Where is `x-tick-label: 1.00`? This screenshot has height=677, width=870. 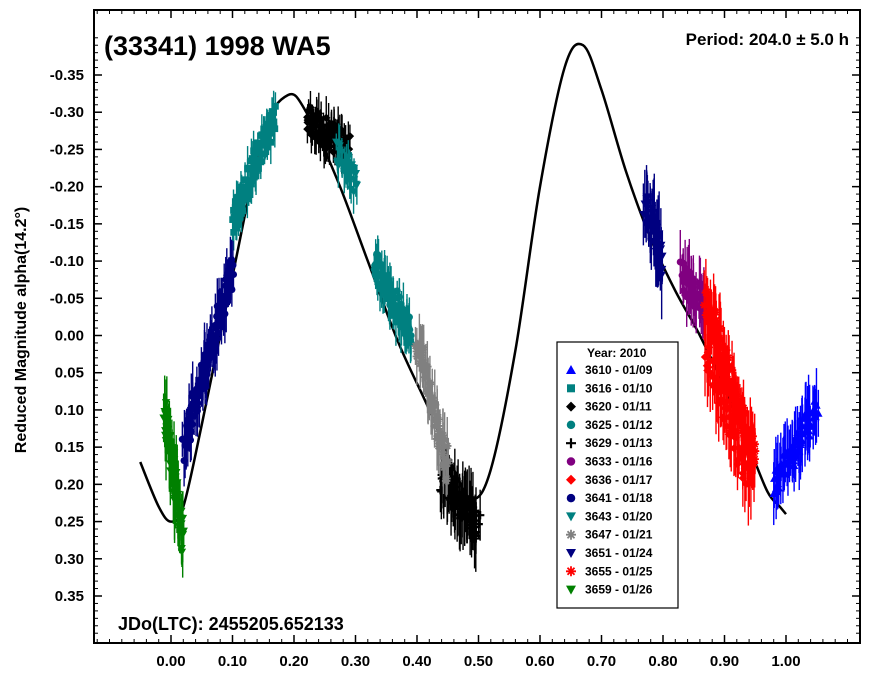
x-tick-label: 1.00 is located at coordinates (785, 661).